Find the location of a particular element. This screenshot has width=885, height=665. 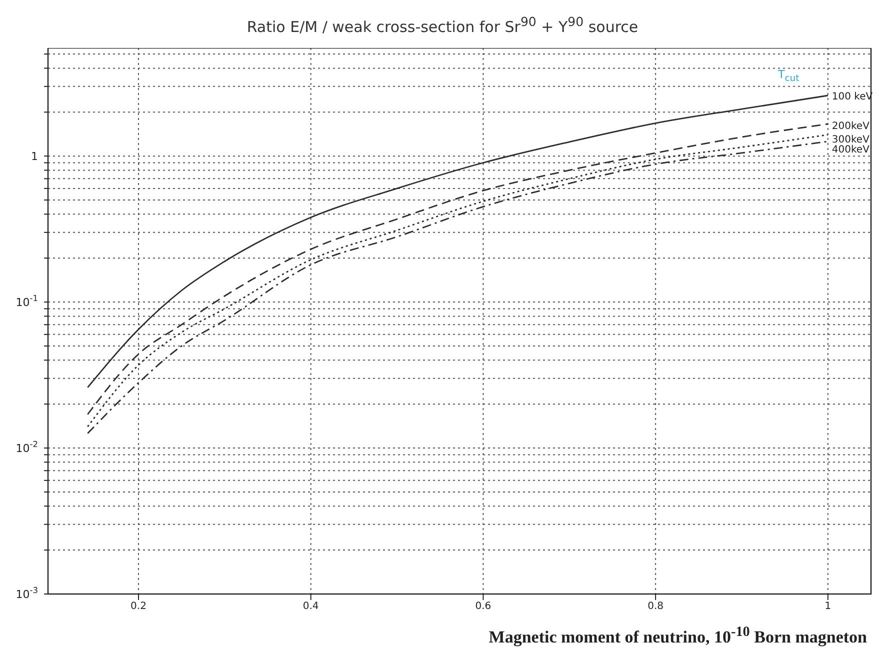

x-tick-label: 0.2 is located at coordinates (138, 606).